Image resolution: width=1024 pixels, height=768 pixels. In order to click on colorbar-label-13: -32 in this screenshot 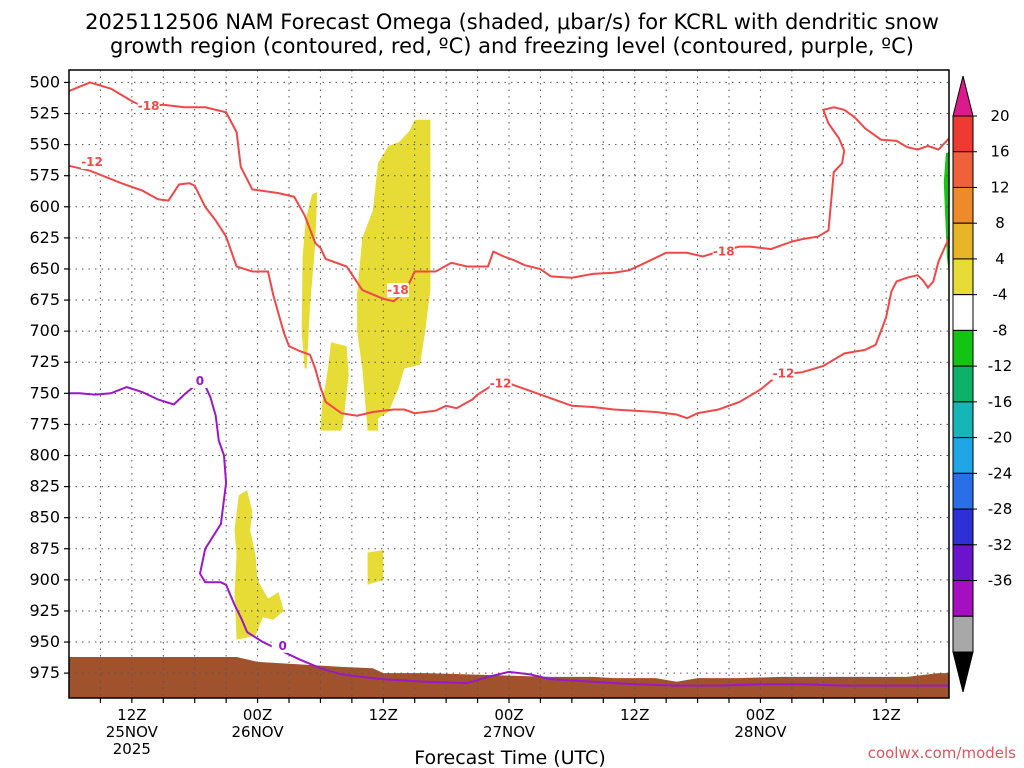, I will do `click(1000, 545)`.